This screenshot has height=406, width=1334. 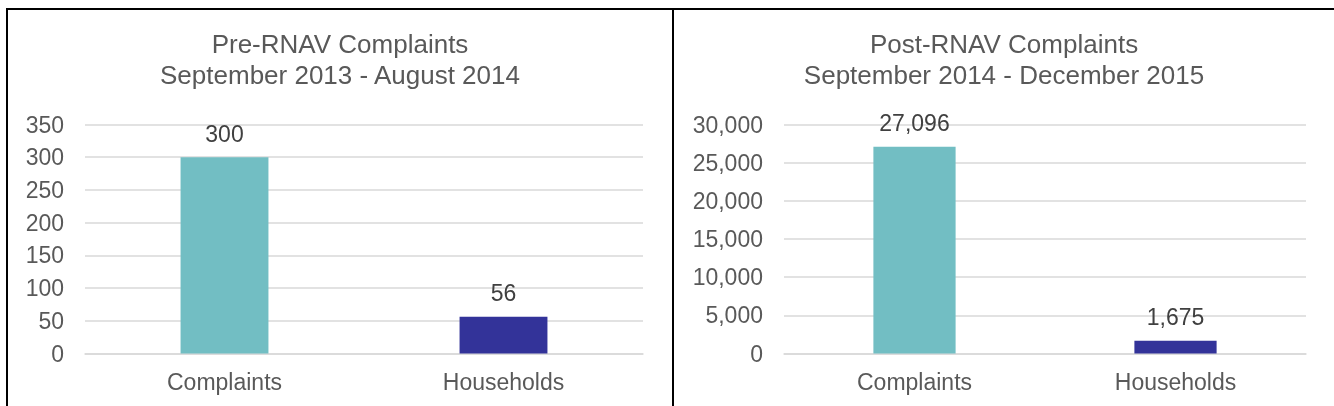 I want to click on data-label: 1,675, so click(x=1175, y=317).